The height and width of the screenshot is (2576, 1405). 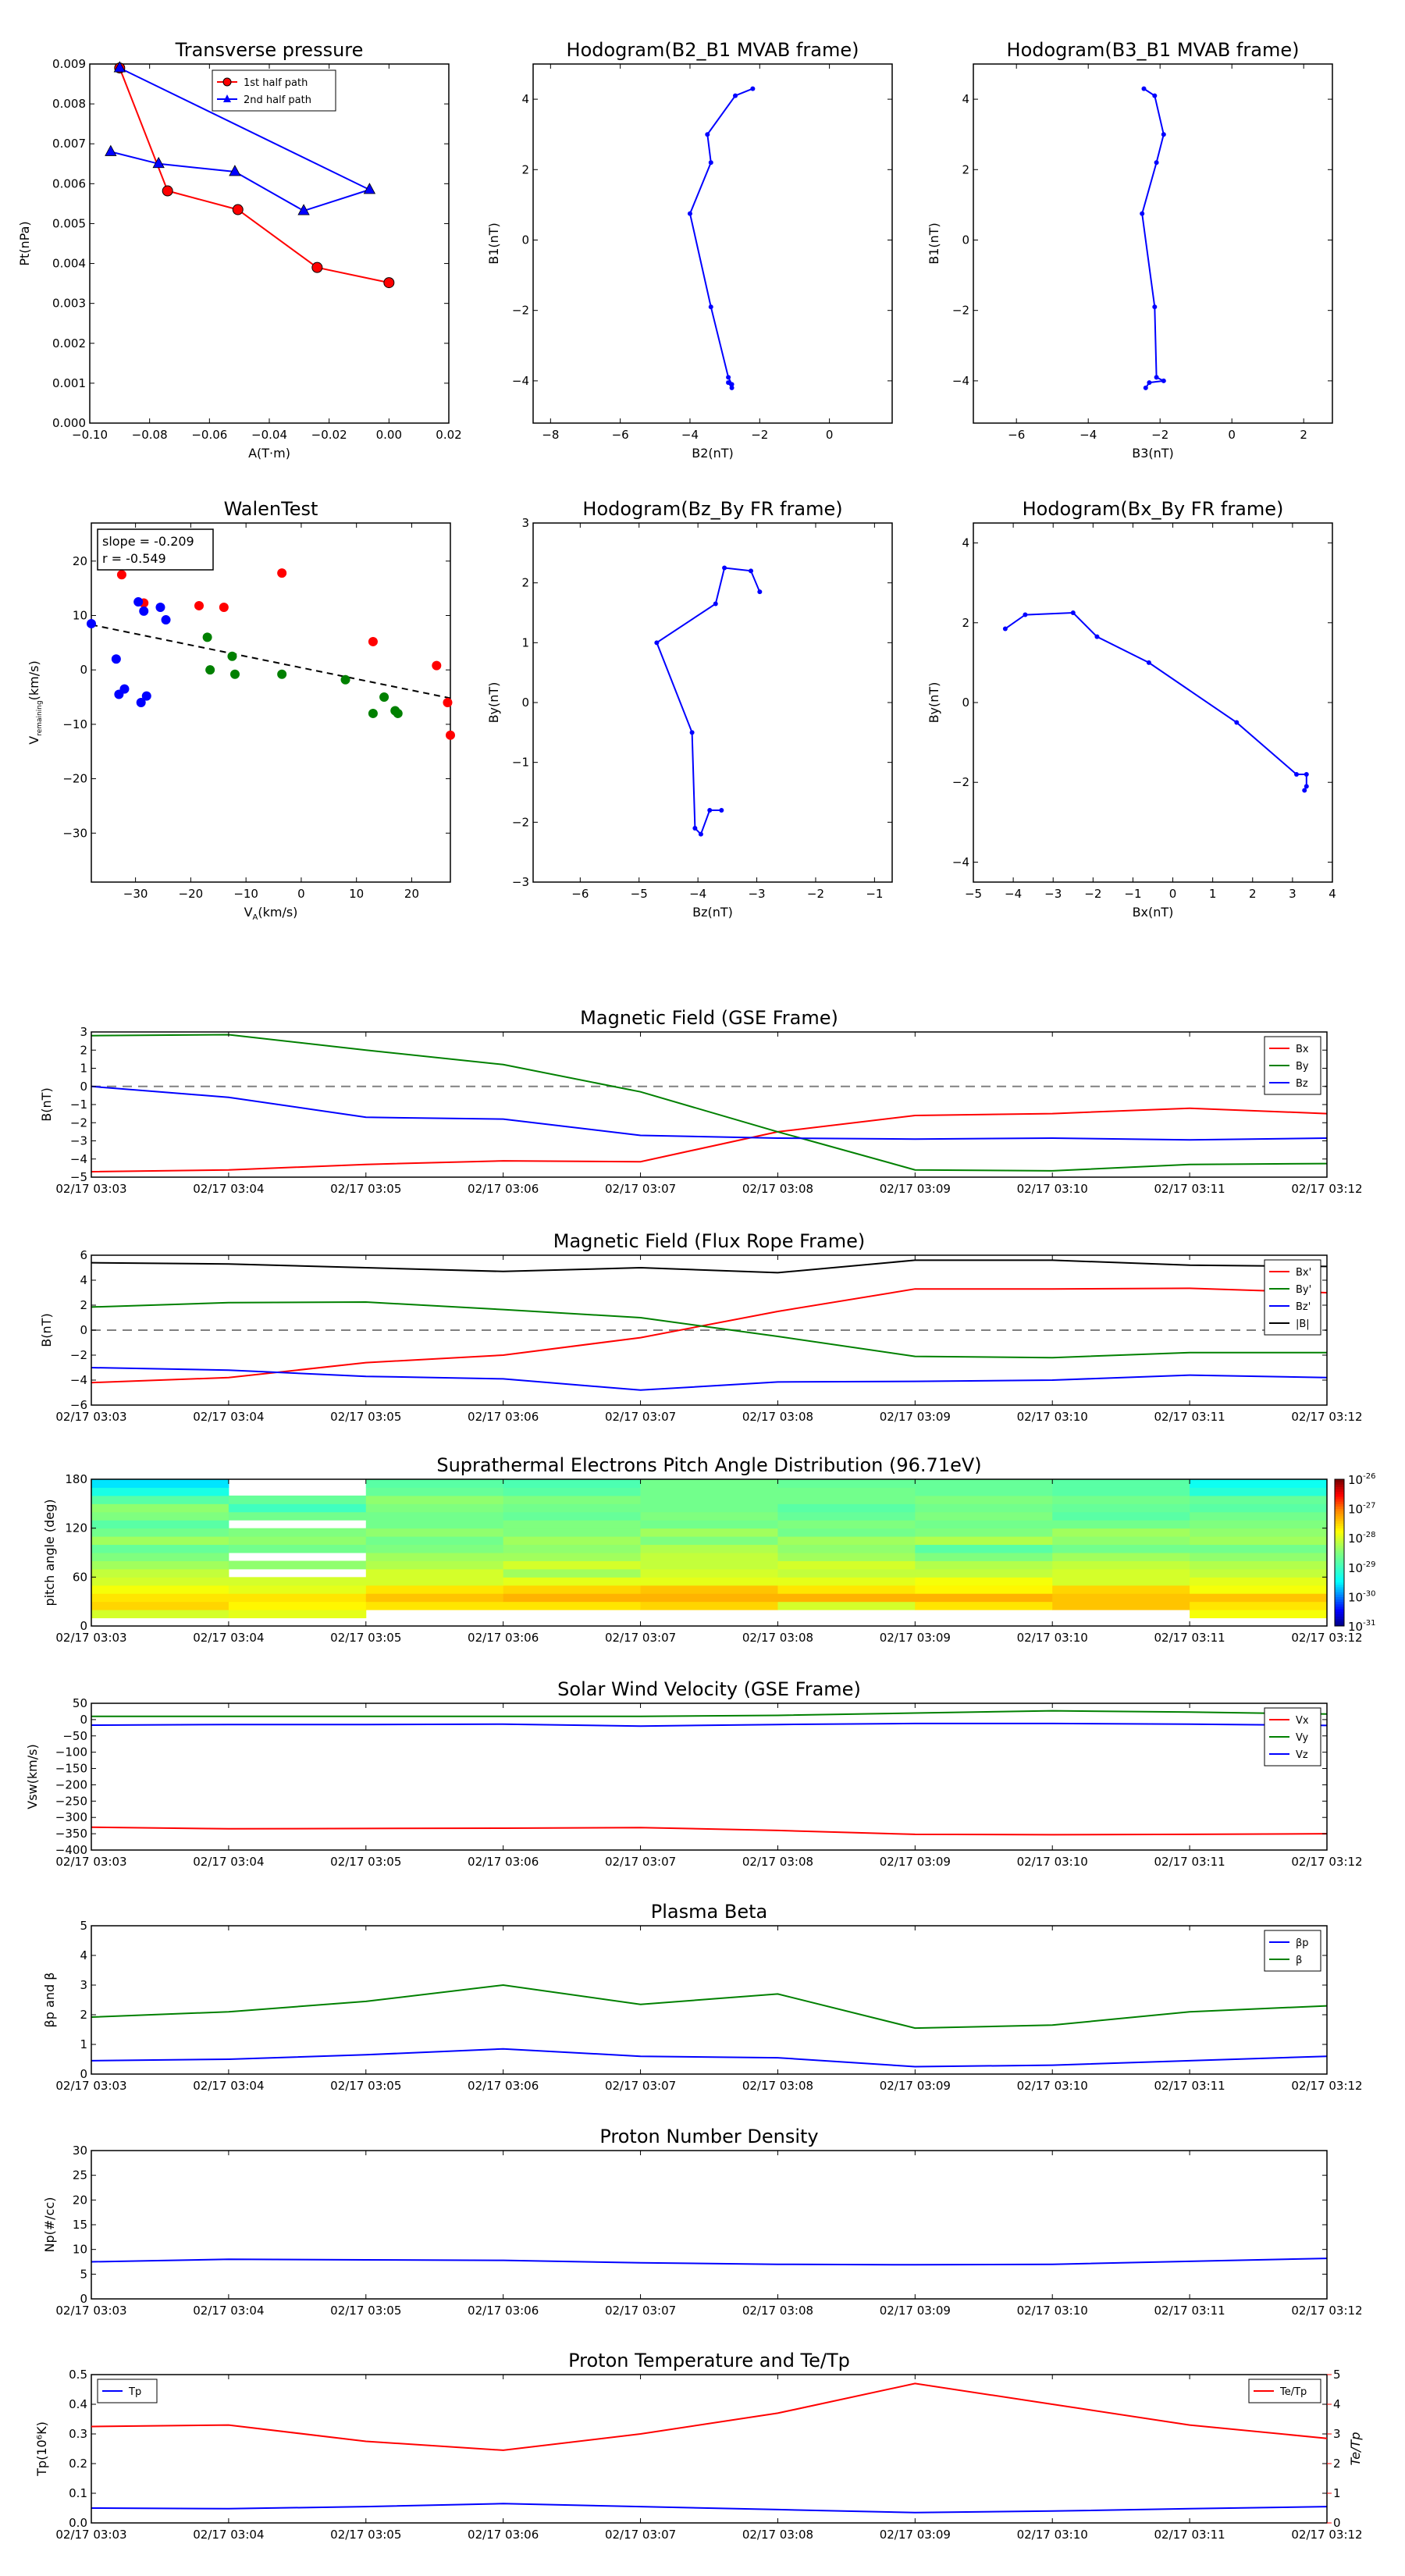 What do you see at coordinates (32, 1777) in the screenshot?
I see `y-axis-label: Vsw(km/s)` at bounding box center [32, 1777].